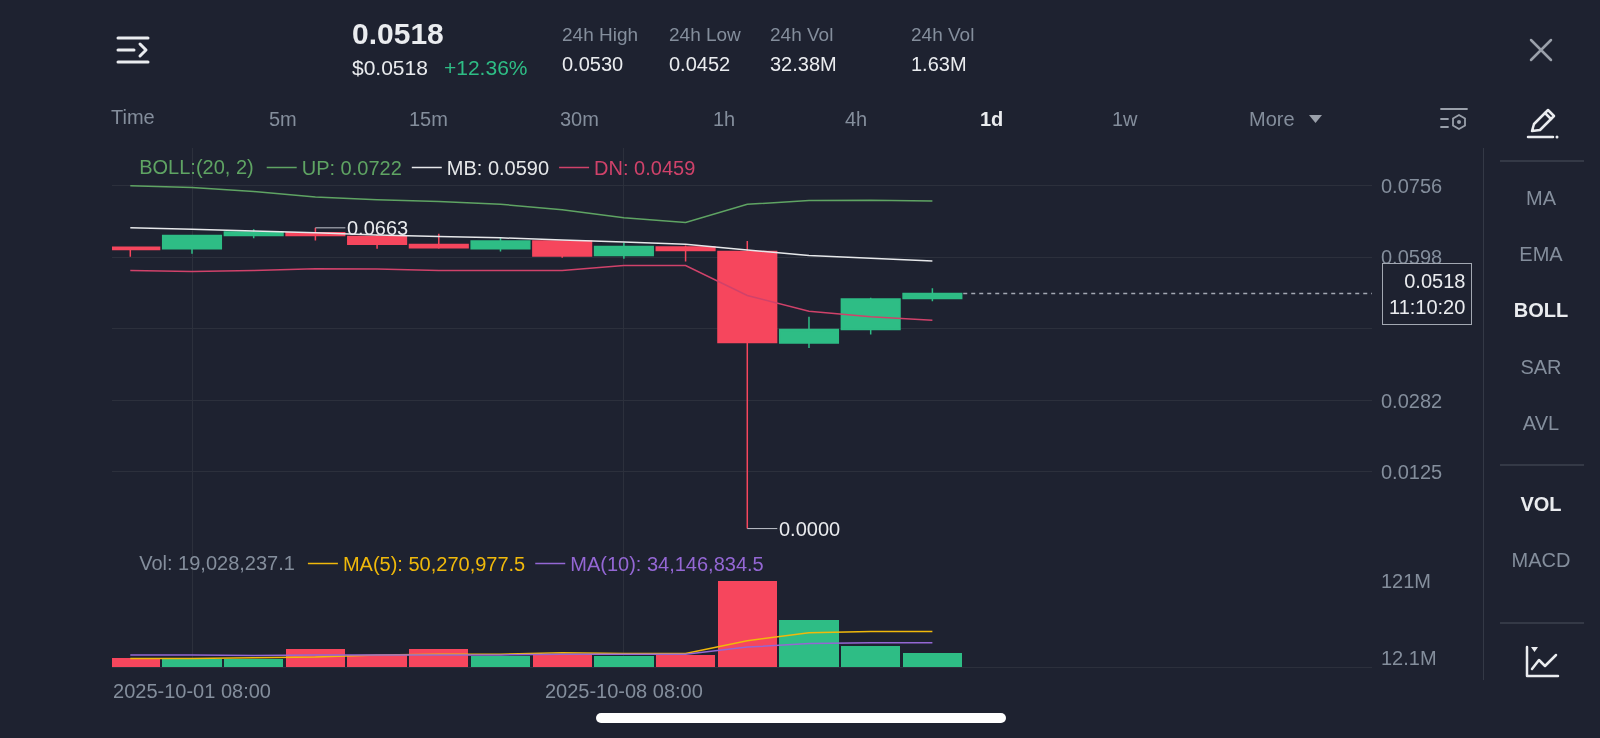 The image size is (1600, 738). What do you see at coordinates (803, 64) in the screenshot?
I see `text: 32.38M` at bounding box center [803, 64].